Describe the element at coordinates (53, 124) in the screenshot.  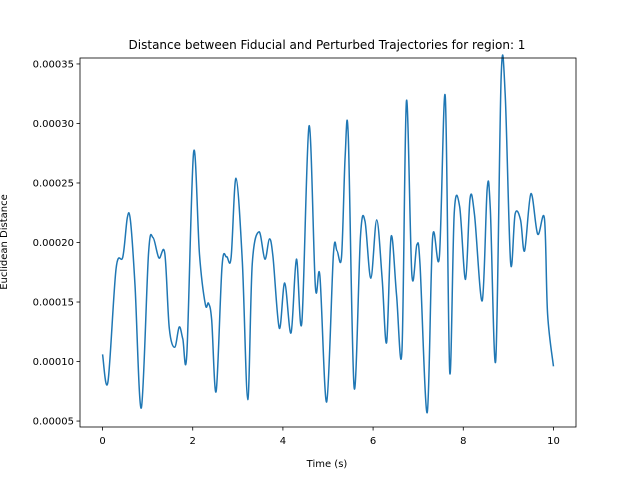
I see `y-tick-label: 0.00030` at that location.